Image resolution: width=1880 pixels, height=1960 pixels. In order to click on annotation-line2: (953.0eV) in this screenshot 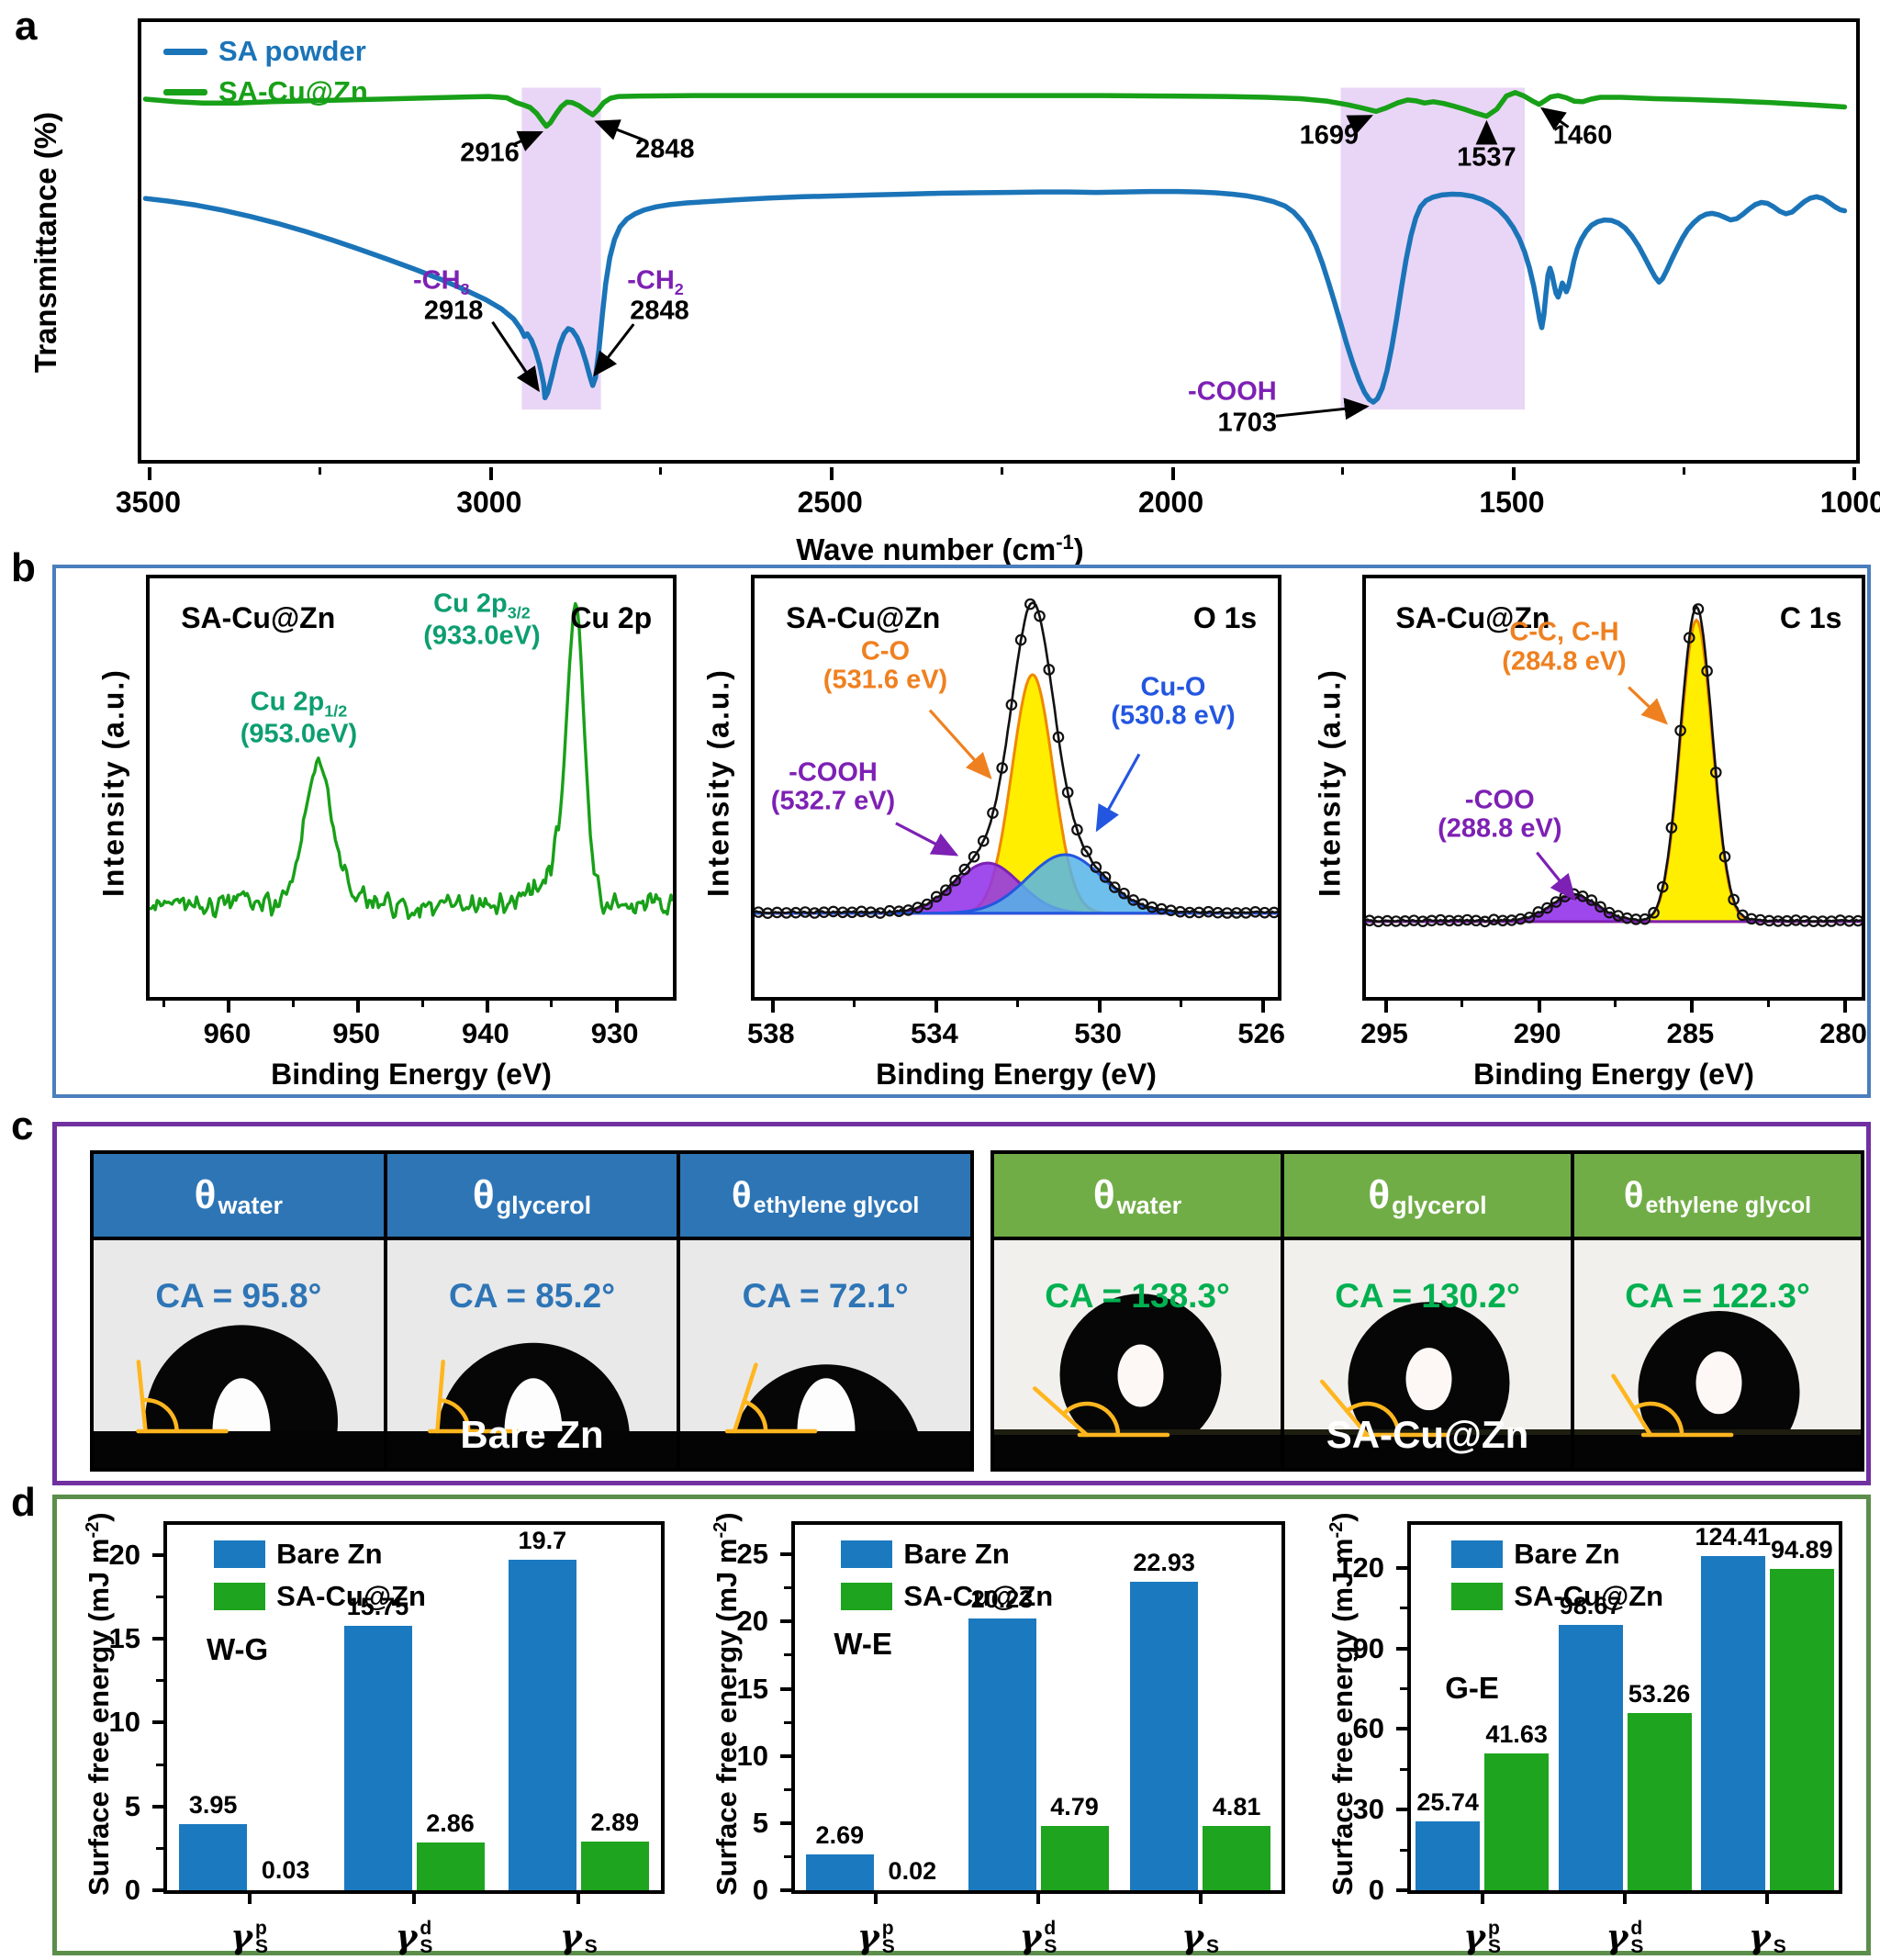, I will do `click(299, 734)`.